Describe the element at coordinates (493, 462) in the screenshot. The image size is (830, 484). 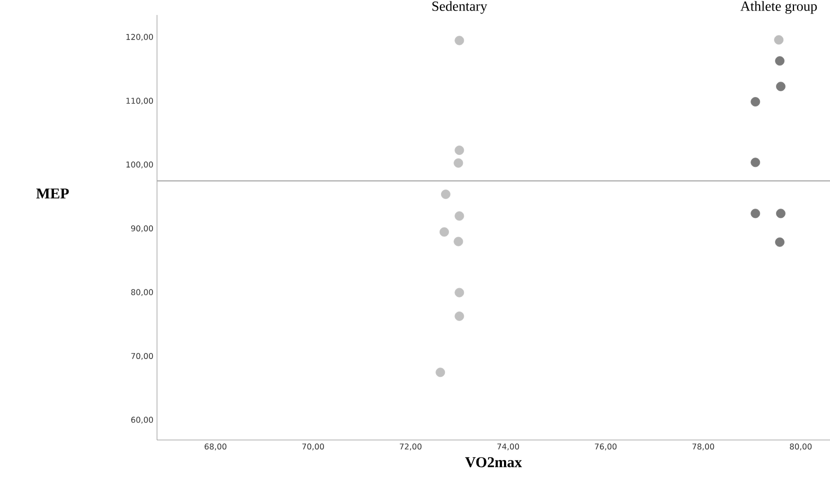
I see `x-axis-title: VO2max` at that location.